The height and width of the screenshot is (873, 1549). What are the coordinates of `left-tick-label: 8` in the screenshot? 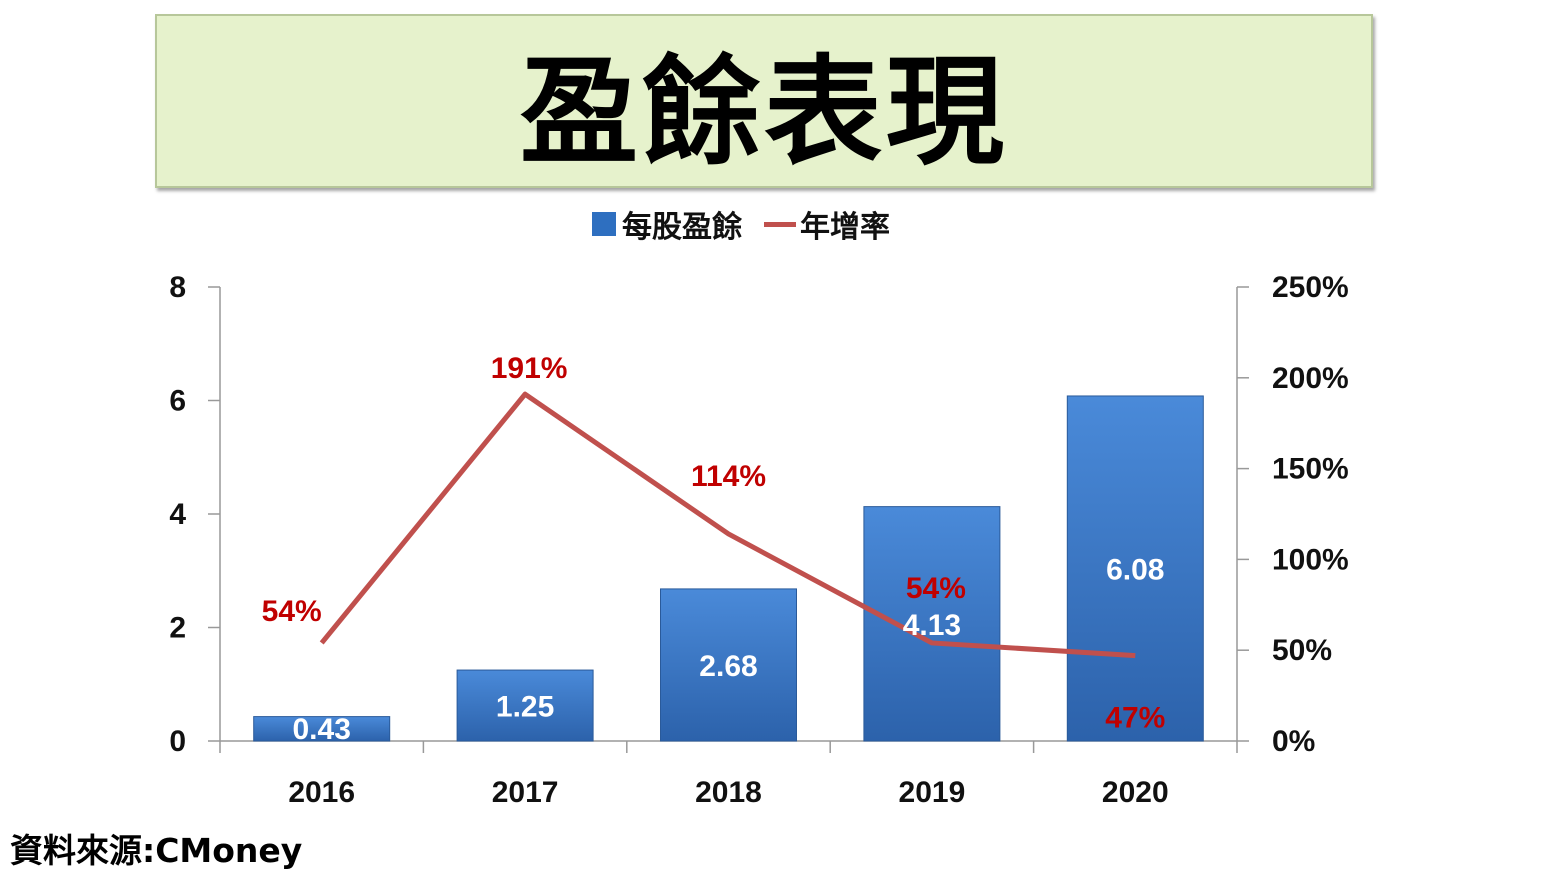 It's located at (177, 287).